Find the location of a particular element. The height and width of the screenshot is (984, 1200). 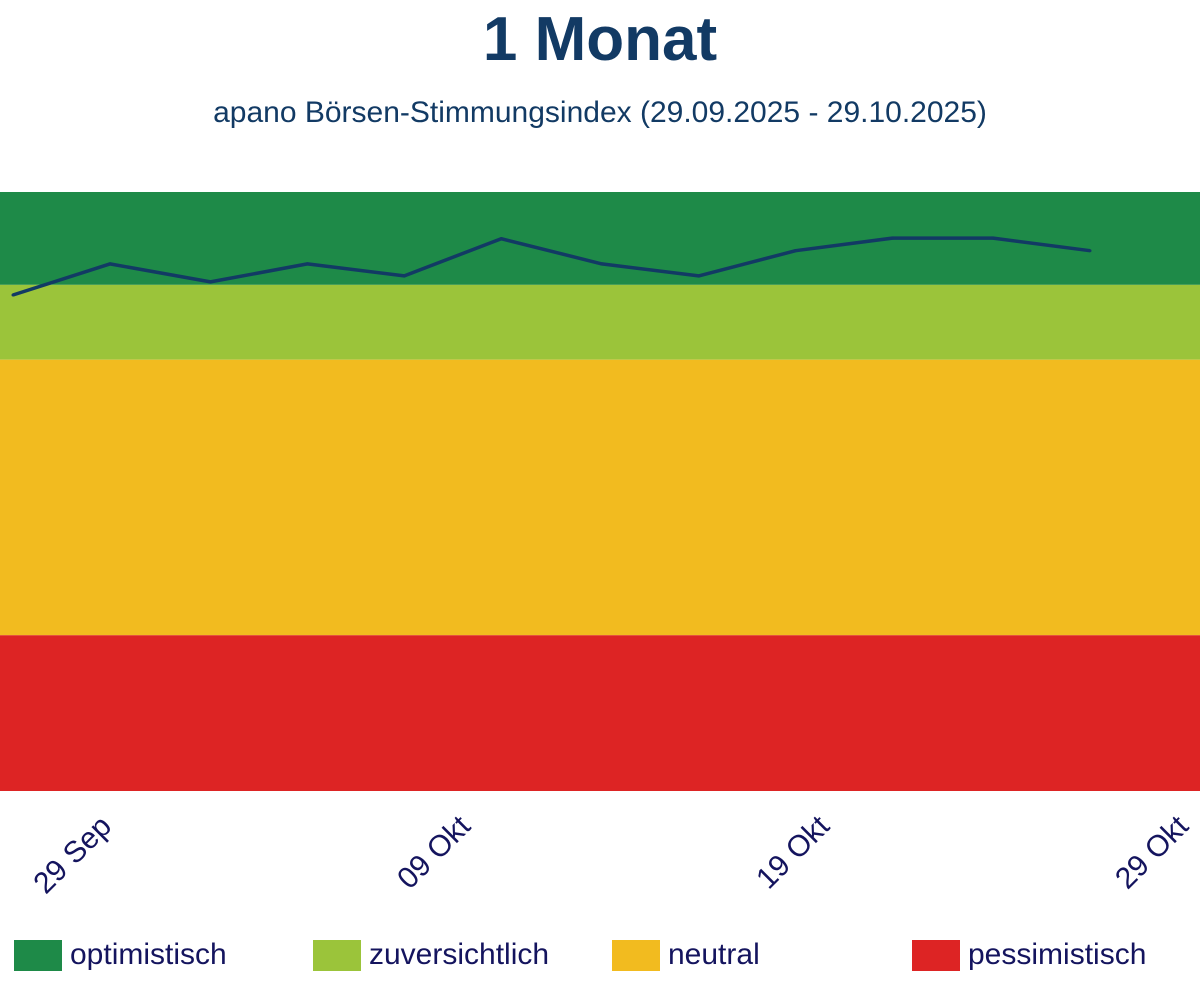

legend-item-pessimistisch: pessimistisch is located at coordinates (1029, 955).